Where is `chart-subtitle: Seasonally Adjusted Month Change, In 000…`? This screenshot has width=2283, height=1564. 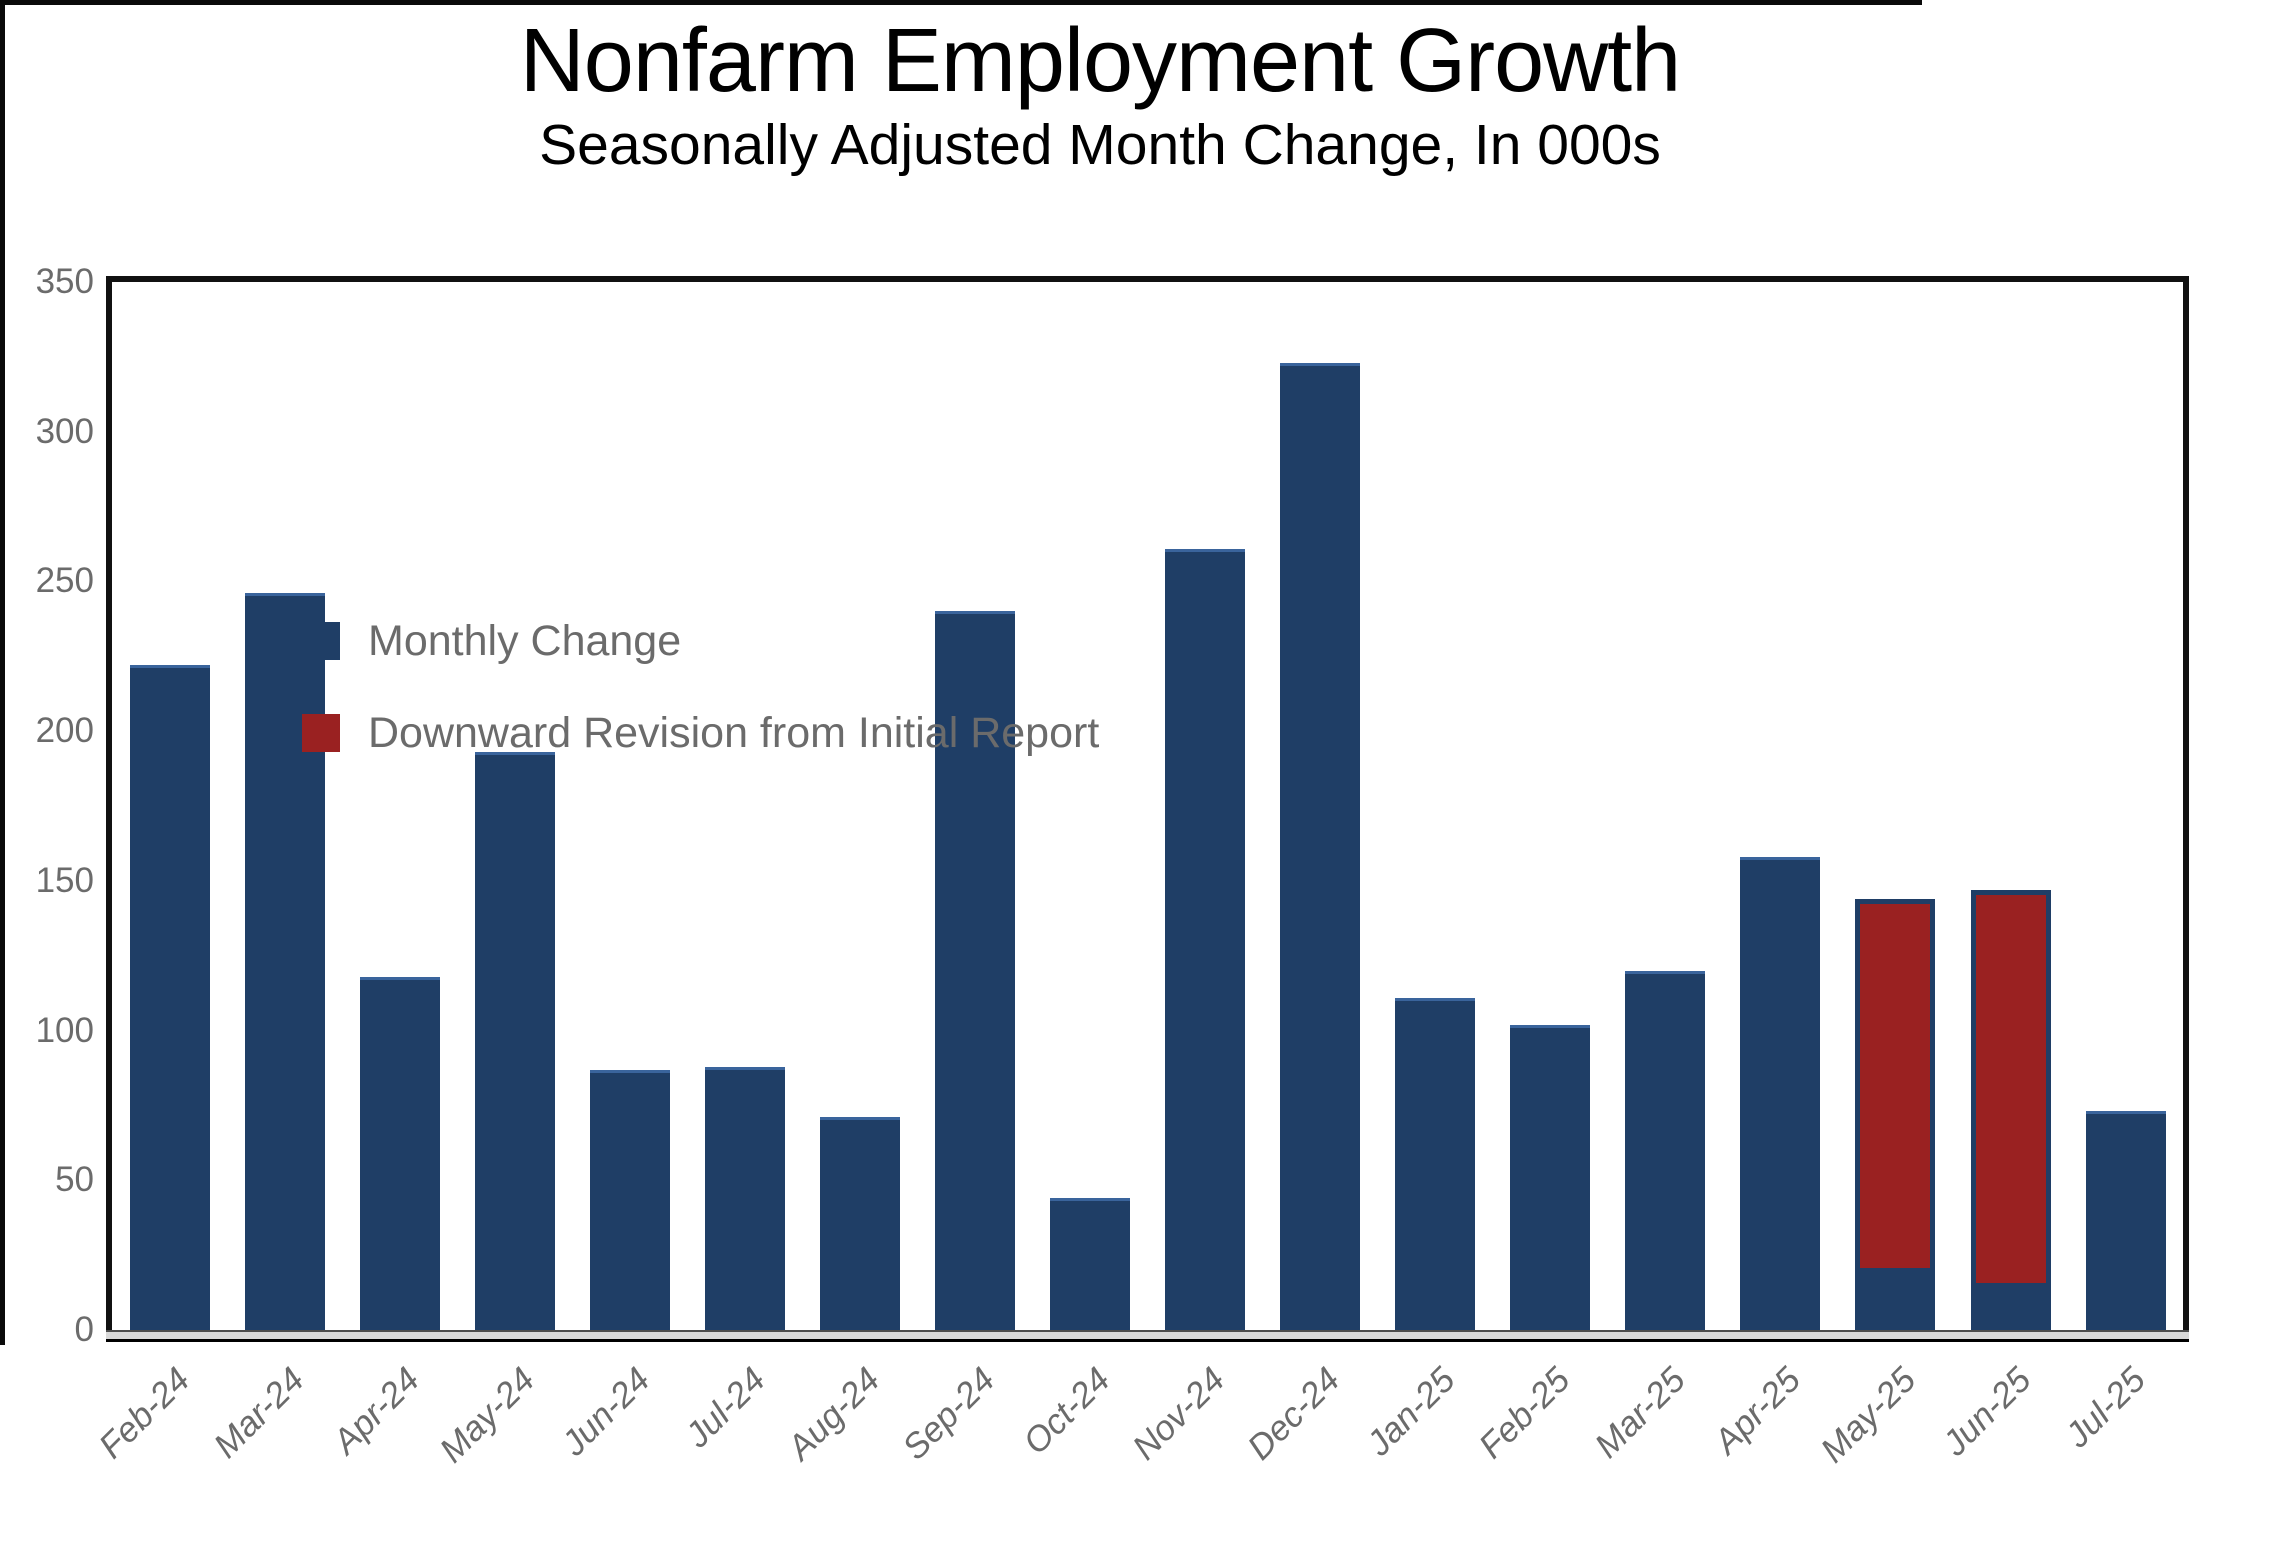 chart-subtitle: Seasonally Adjusted Month Change, In 000… is located at coordinates (1100, 145).